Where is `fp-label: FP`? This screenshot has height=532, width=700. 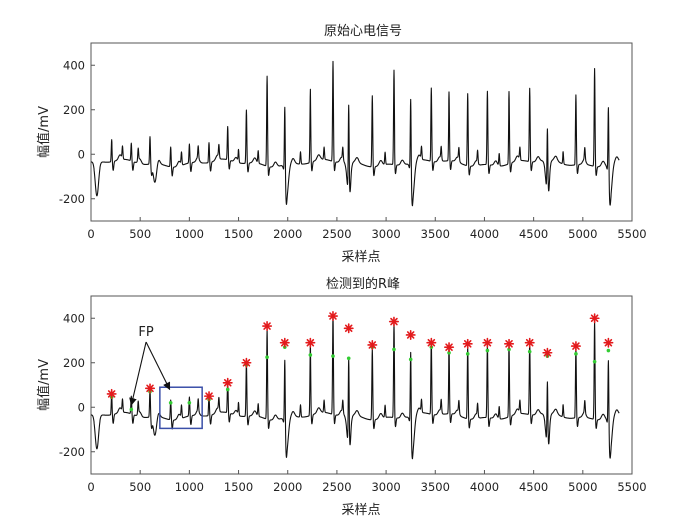
fp-label: FP is located at coordinates (145, 332).